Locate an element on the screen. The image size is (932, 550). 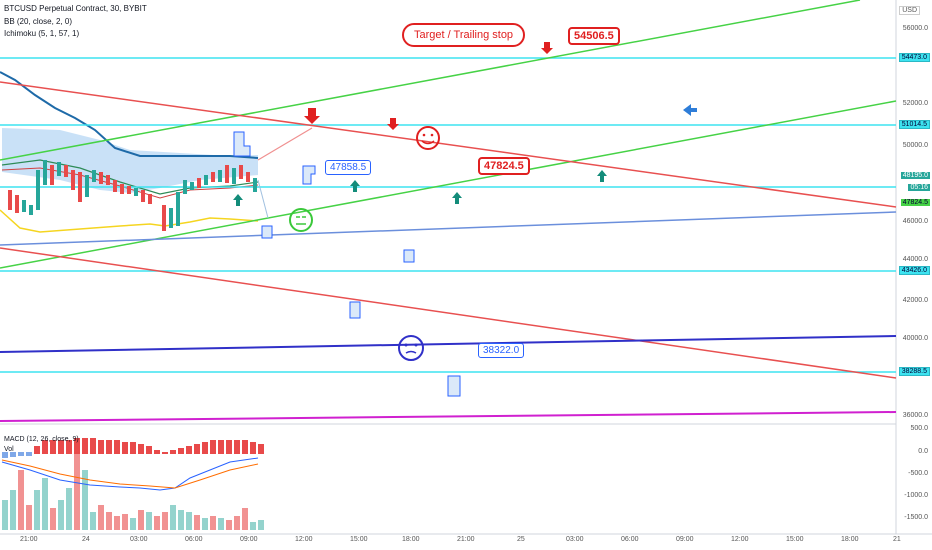
time-label: 21 is located at coordinates (897, 539).